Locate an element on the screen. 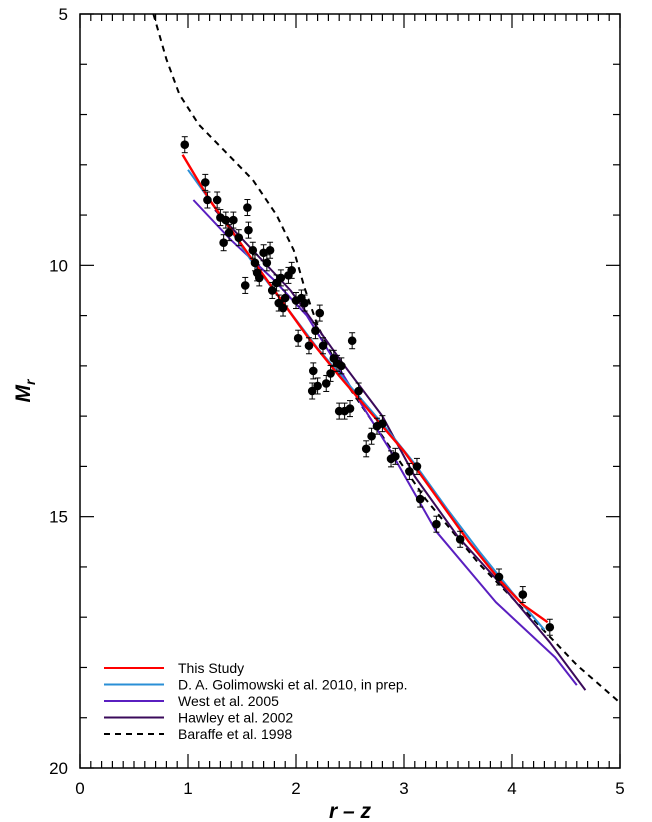 The width and height of the screenshot is (652, 822). y-tick-label: 20 is located at coordinates (58, 768).